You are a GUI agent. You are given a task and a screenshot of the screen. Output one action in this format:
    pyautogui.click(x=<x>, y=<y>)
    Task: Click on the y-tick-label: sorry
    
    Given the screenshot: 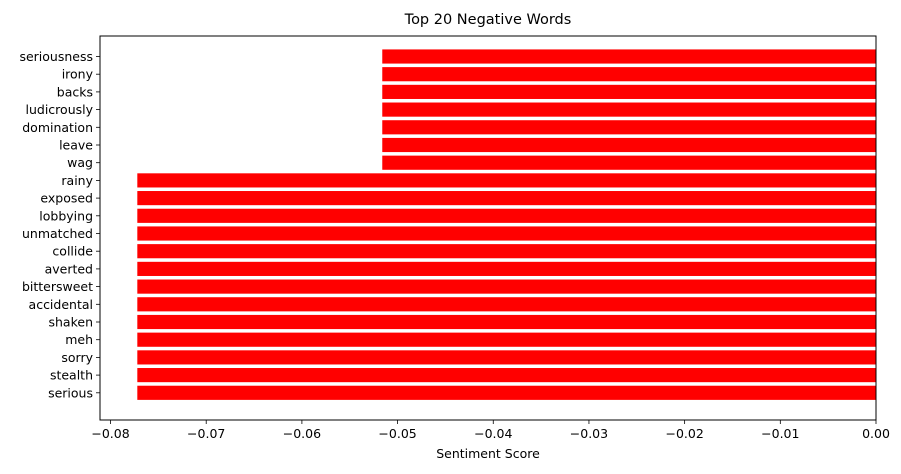 What is the action you would take?
    pyautogui.click(x=77, y=357)
    